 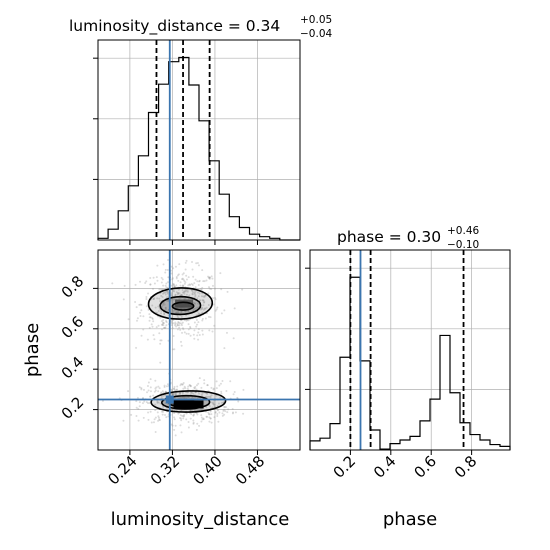 What do you see at coordinates (410, 363) in the screenshot?
I see `phase-hist-step-line` at bounding box center [410, 363].